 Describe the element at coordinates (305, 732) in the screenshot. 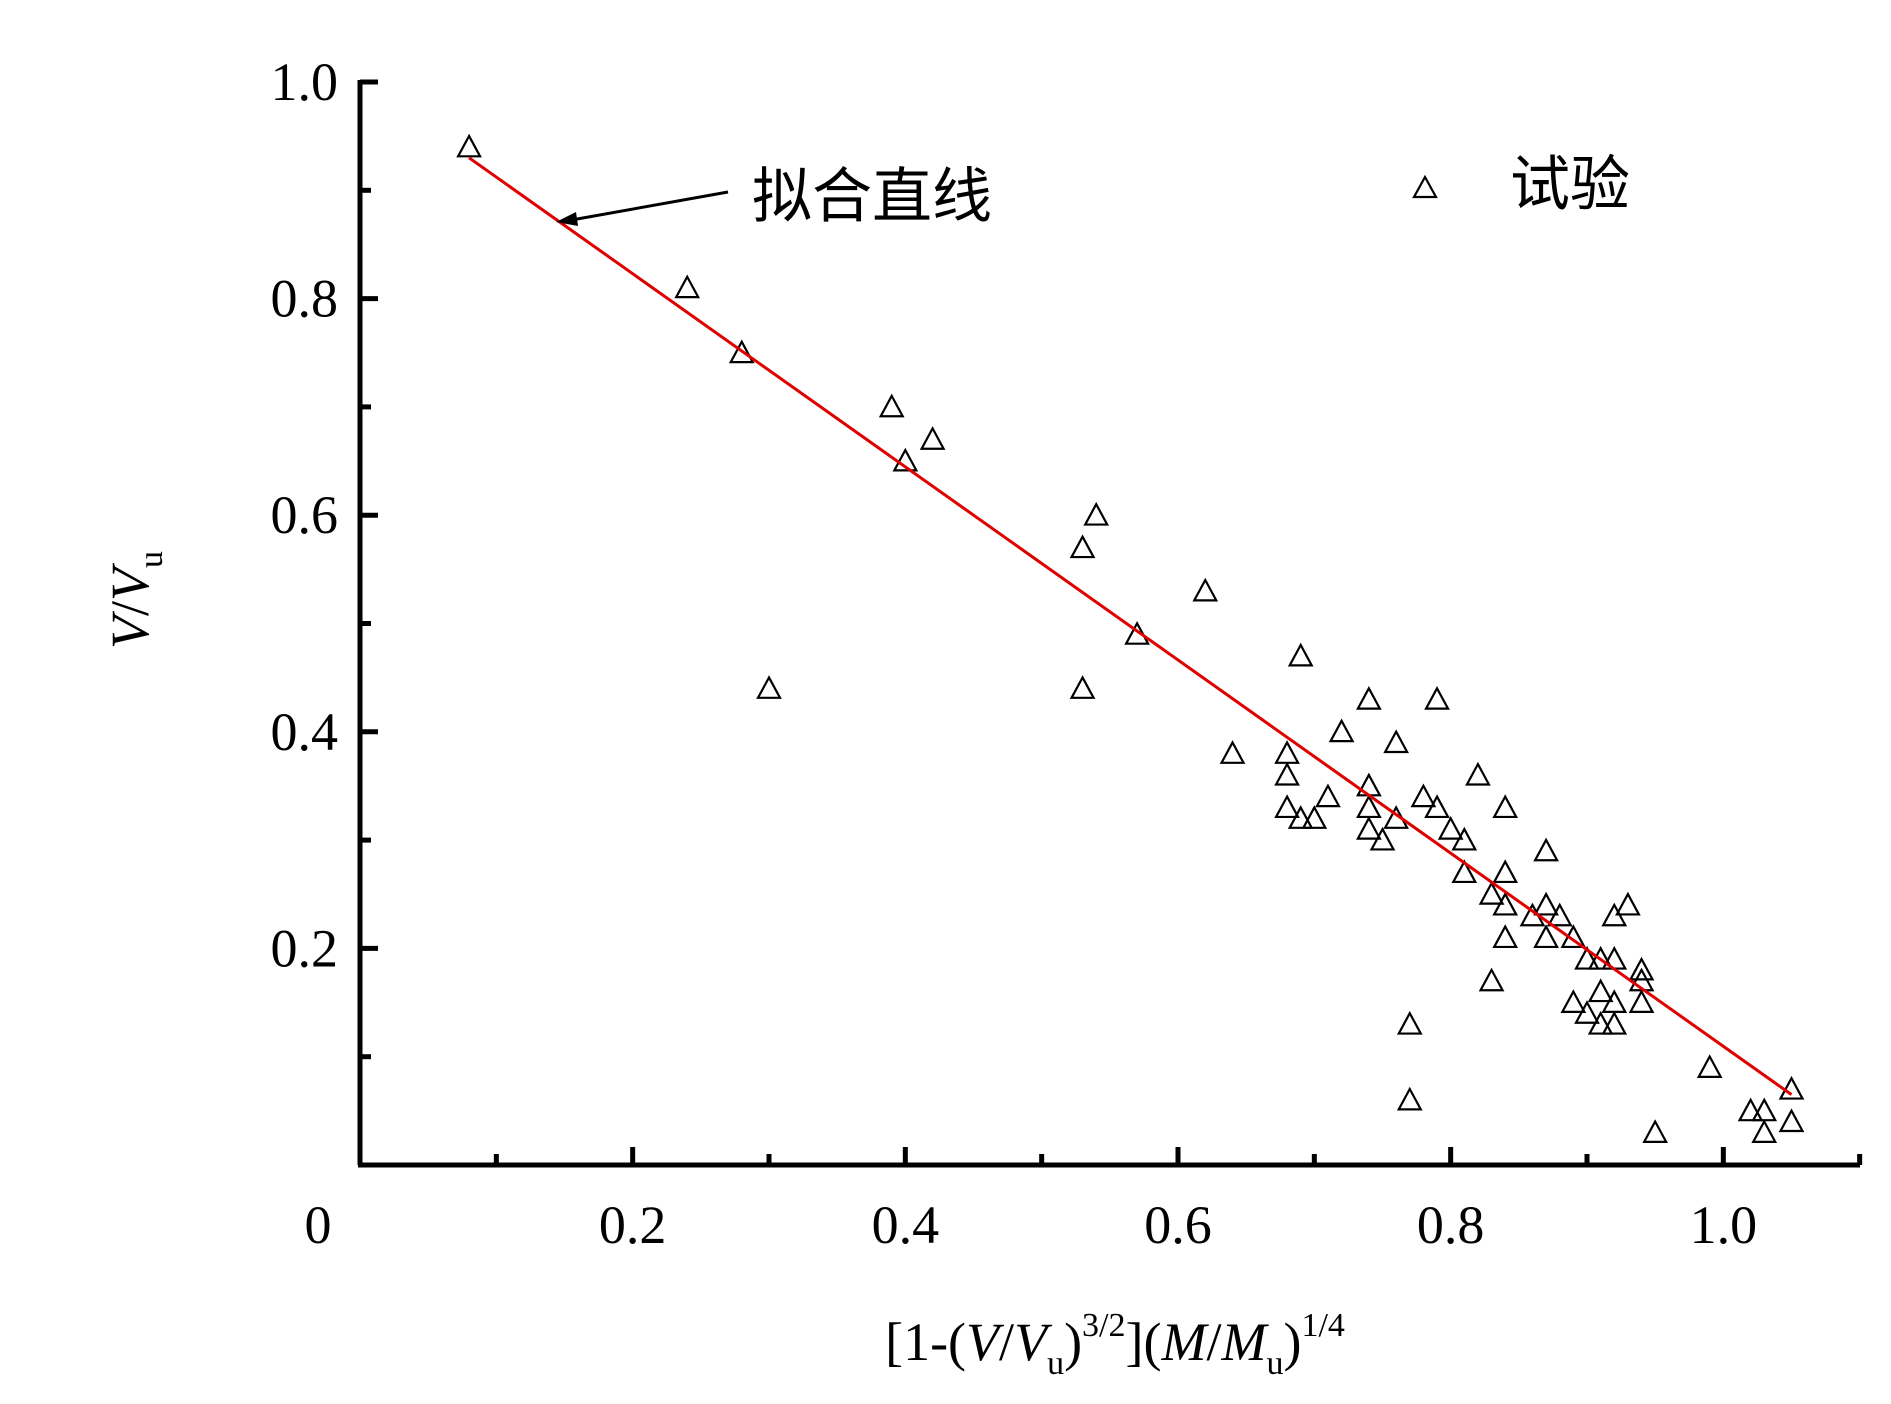

I see `y-tick-label: 0.4` at that location.